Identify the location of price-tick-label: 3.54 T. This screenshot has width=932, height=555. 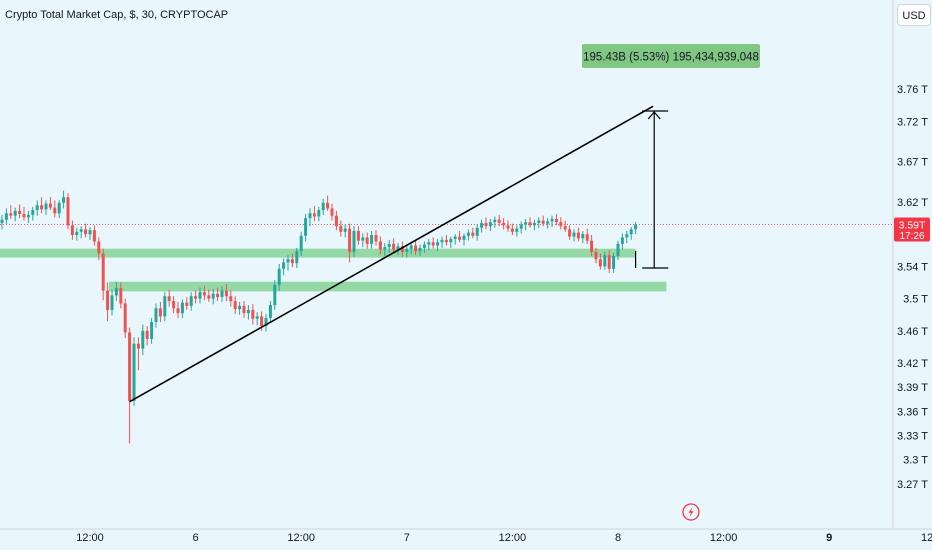
(912, 267).